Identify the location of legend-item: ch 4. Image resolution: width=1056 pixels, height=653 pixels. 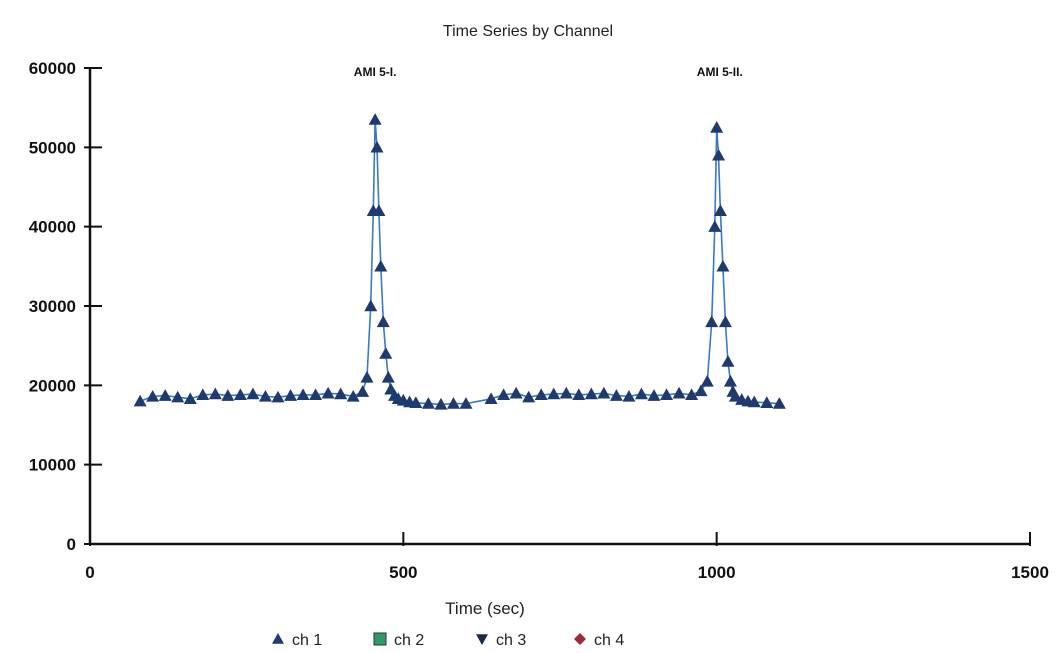
(599, 640).